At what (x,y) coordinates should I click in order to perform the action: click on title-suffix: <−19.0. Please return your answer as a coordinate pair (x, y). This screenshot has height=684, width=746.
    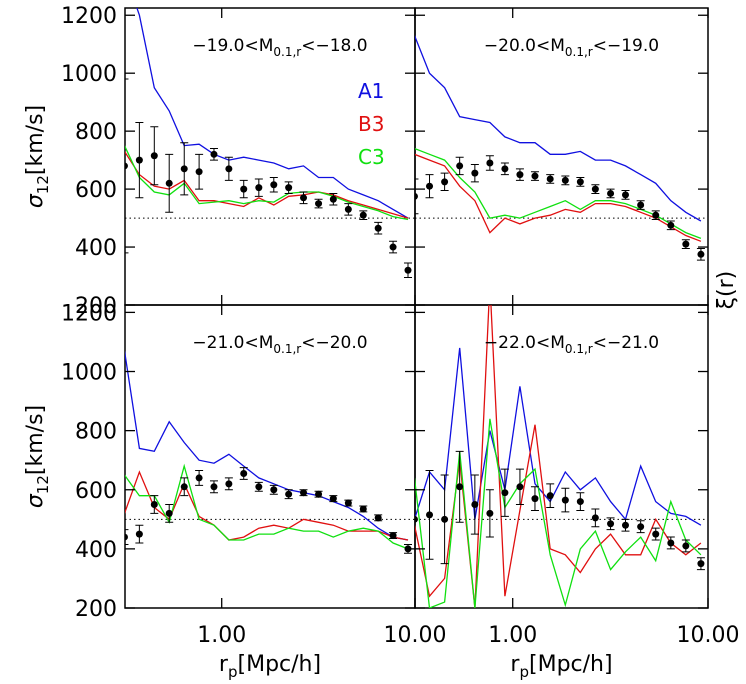
    Looking at the image, I should click on (626, 46).